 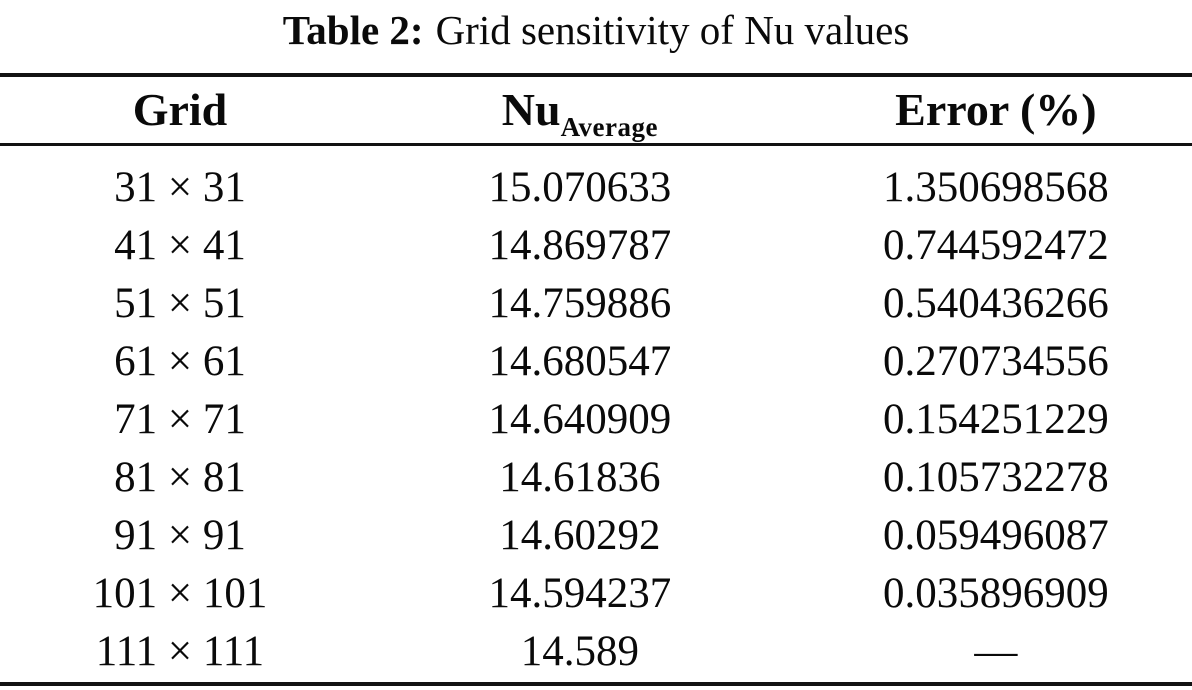 I want to click on column-header-nu-average: NuAverage, so click(x=580, y=112).